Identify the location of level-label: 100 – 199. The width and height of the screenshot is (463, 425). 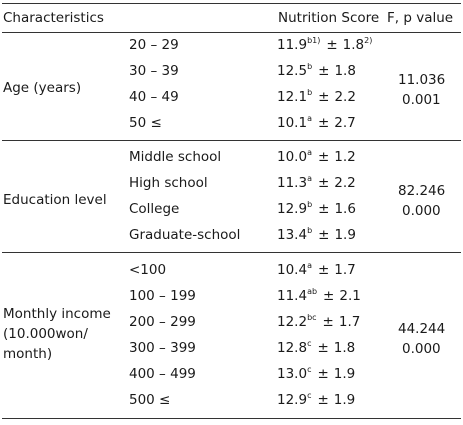
(162, 296).